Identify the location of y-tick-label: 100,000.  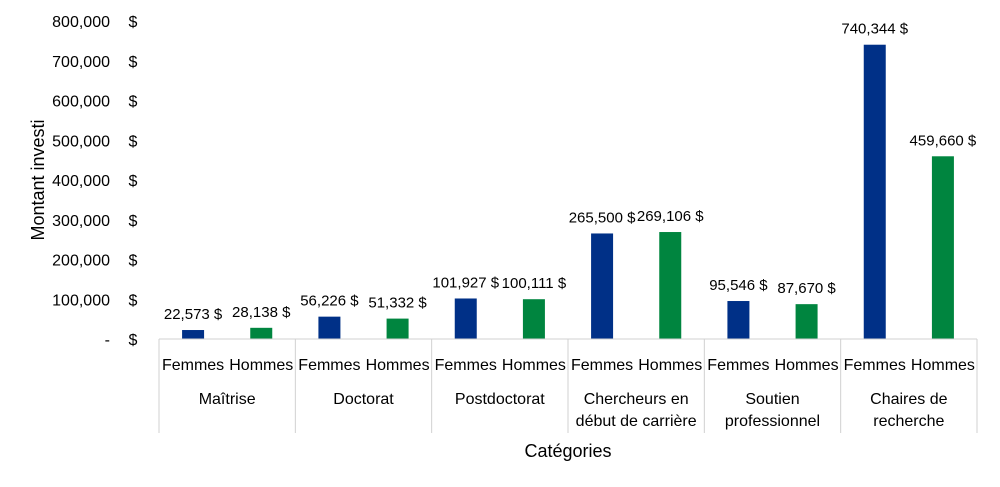
(81, 300).